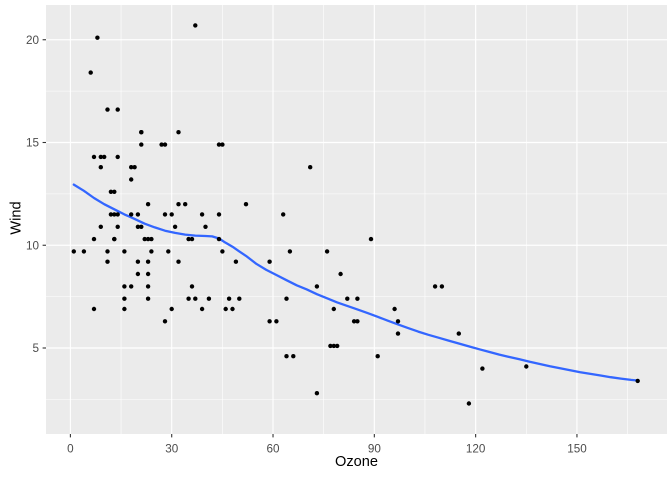  I want to click on x-tick-label: 60, so click(274, 449).